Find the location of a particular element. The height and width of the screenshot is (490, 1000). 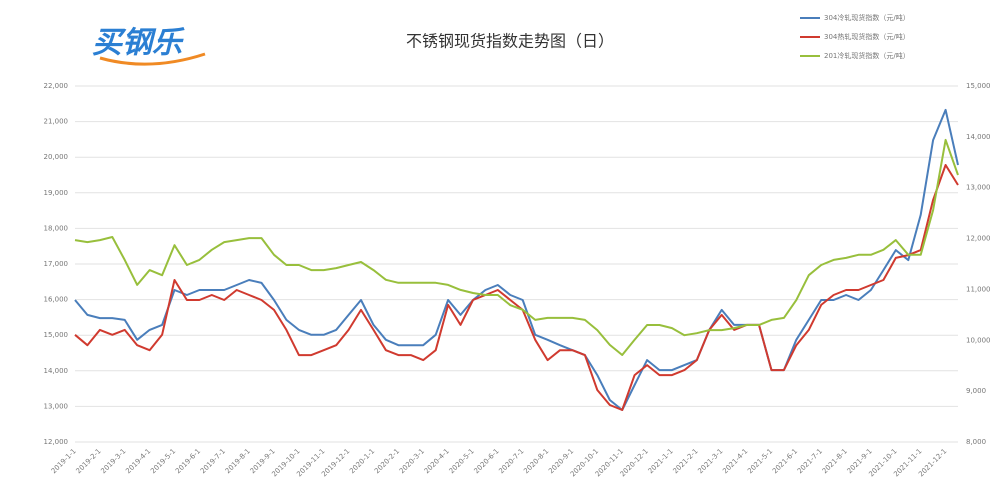

y-tick-label: 14,000 is located at coordinates (56, 371).